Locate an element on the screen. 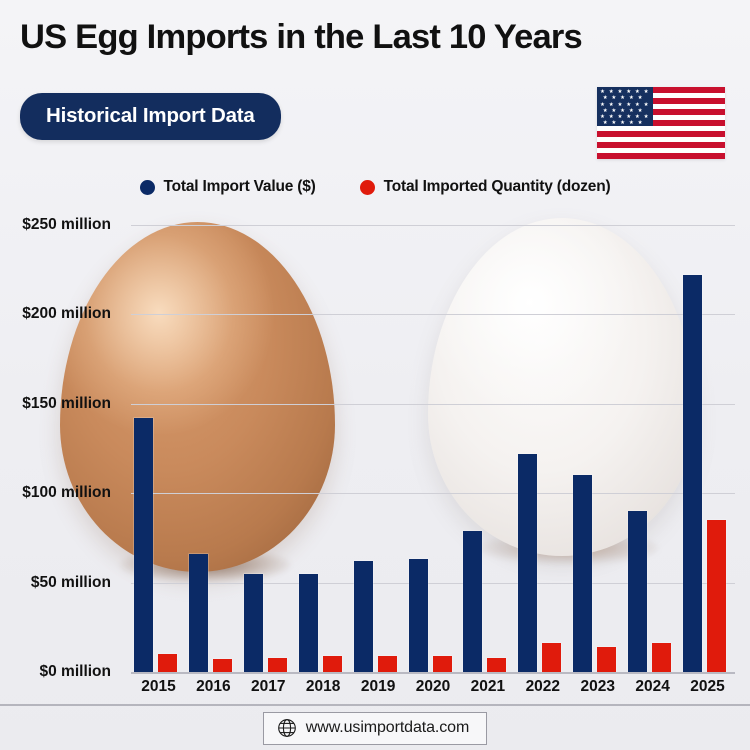 The image size is (750, 750). x-axis-tick-label: 2018 is located at coordinates (323, 686).